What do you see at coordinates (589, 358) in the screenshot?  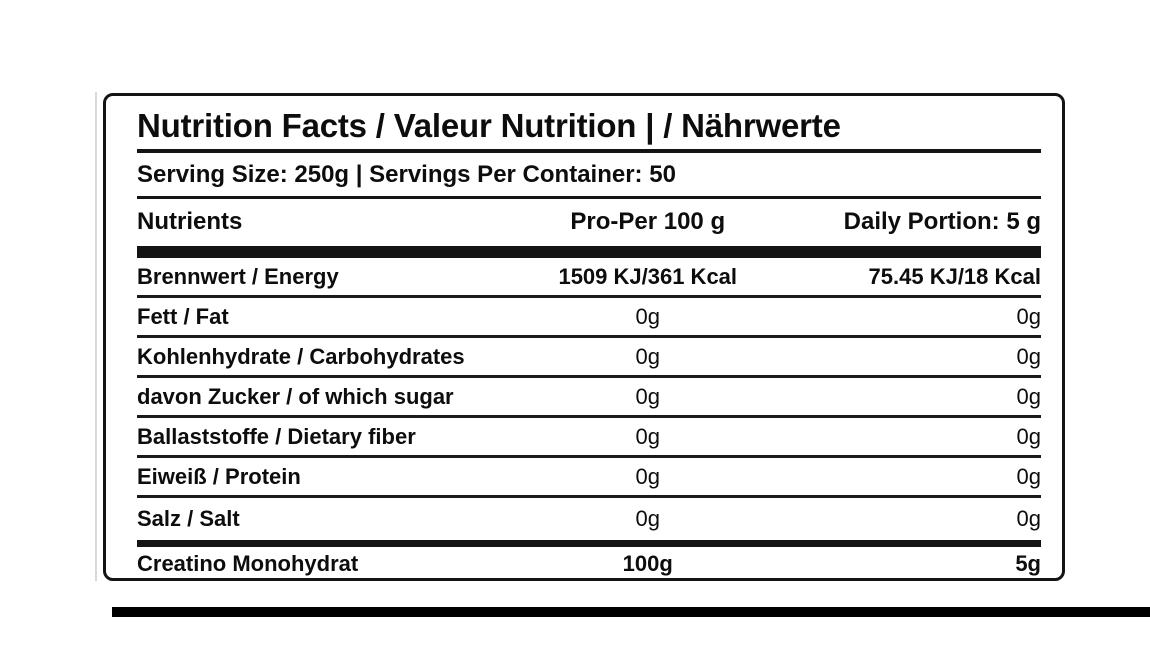 I see `table-row: Kohlenhydrate / Carbohydrates 0g 0g` at bounding box center [589, 358].